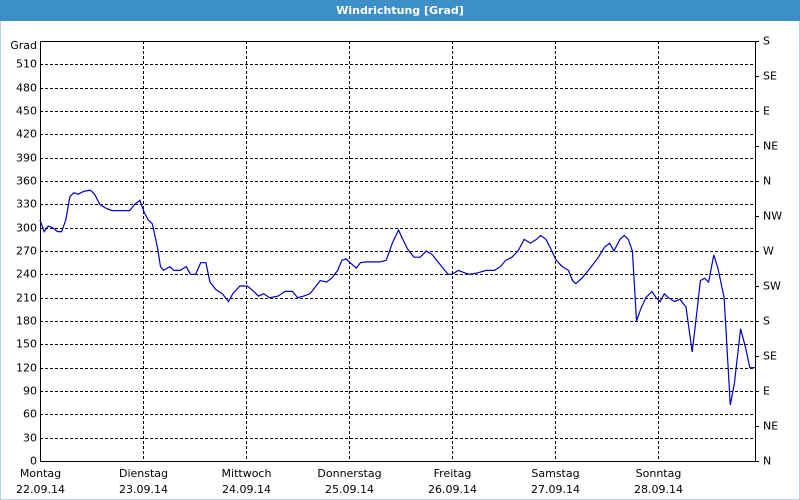 The width and height of the screenshot is (800, 500). I want to click on x-tick-date: 26.09.14, so click(452, 489).